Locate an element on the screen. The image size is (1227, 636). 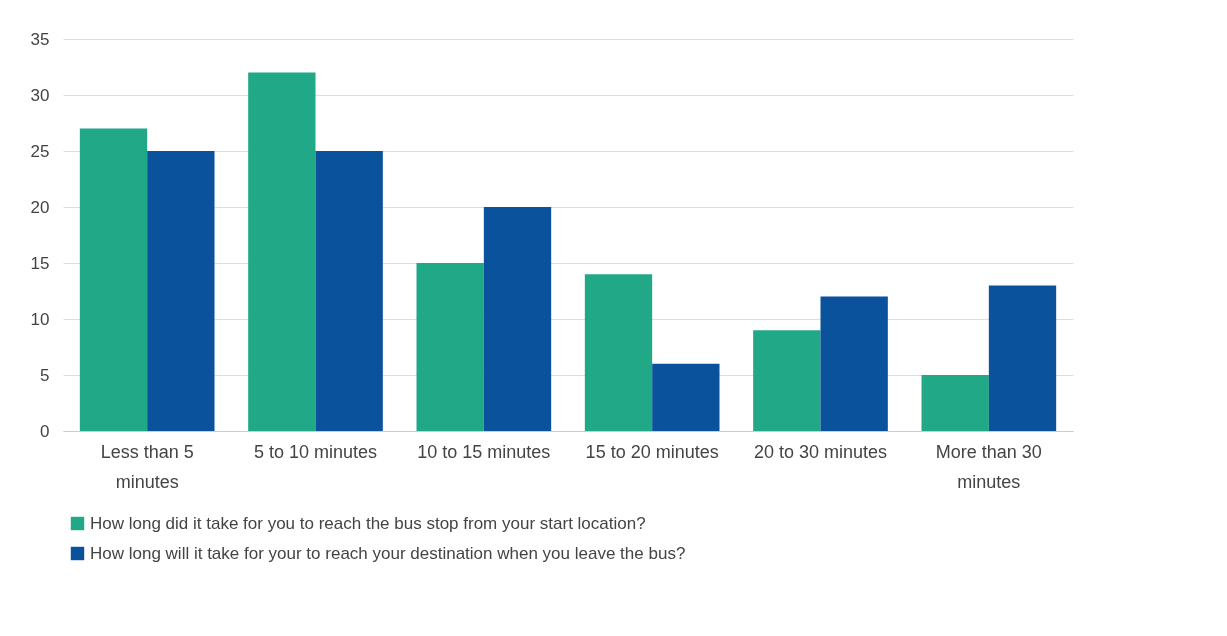
y-tick-label: 10 is located at coordinates (40, 319).